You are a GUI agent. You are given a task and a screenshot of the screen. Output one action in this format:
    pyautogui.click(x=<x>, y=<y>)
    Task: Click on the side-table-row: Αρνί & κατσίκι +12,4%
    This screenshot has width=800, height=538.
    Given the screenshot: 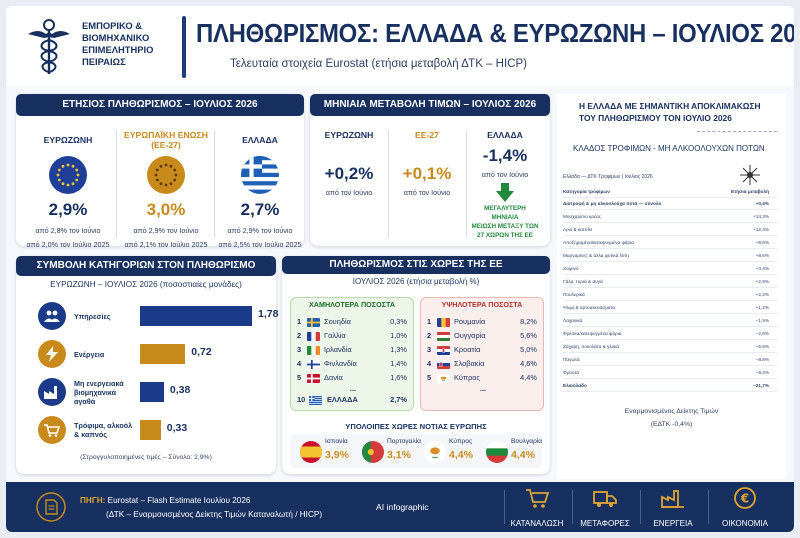 What is the action you would take?
    pyautogui.click(x=670, y=230)
    